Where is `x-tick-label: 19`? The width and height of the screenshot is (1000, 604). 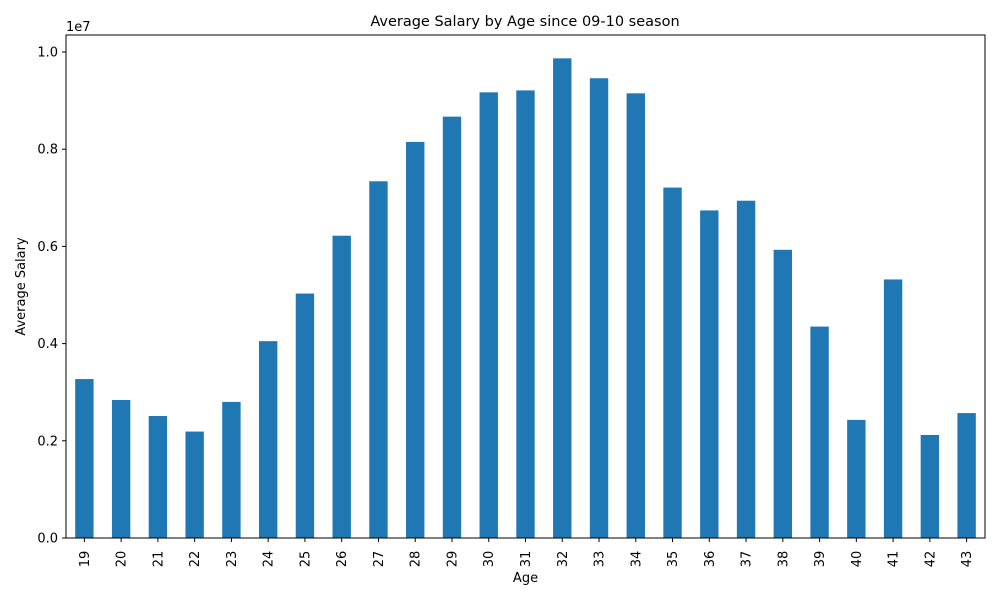
x-tick-label: 19 is located at coordinates (85, 559).